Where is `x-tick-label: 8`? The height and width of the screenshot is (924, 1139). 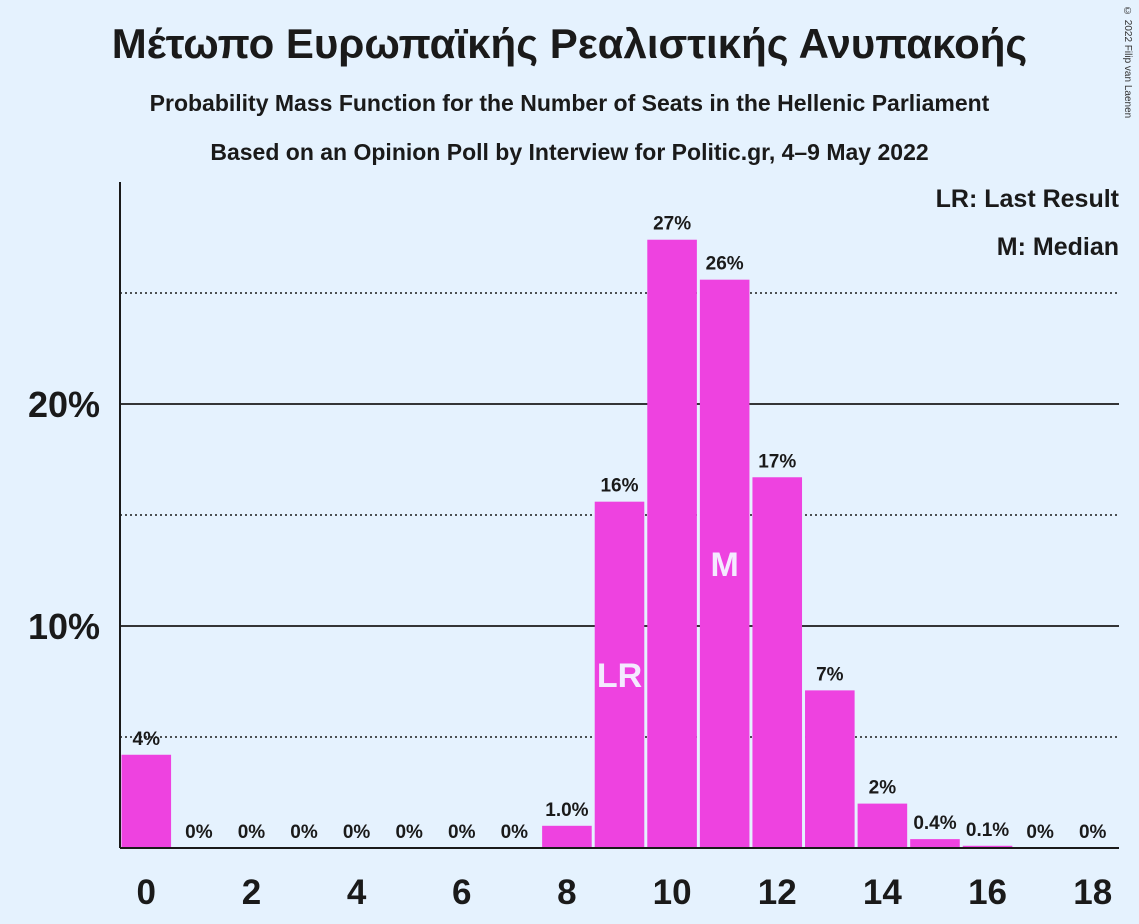 x-tick-label: 8 is located at coordinates (566, 892).